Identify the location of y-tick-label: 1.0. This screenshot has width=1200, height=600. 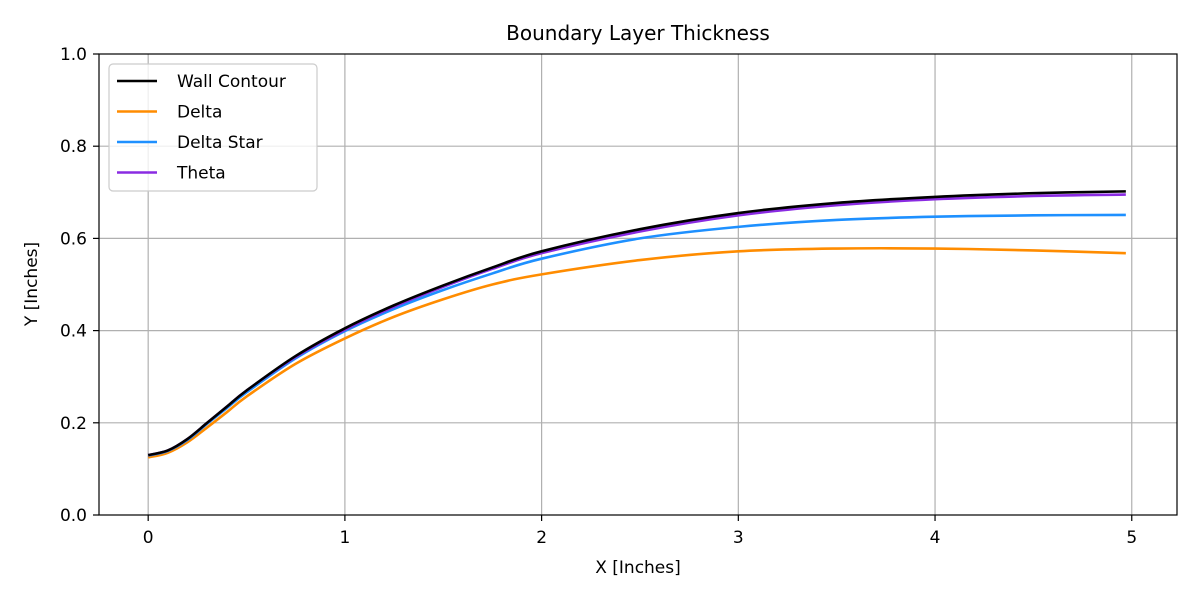
(73, 55).